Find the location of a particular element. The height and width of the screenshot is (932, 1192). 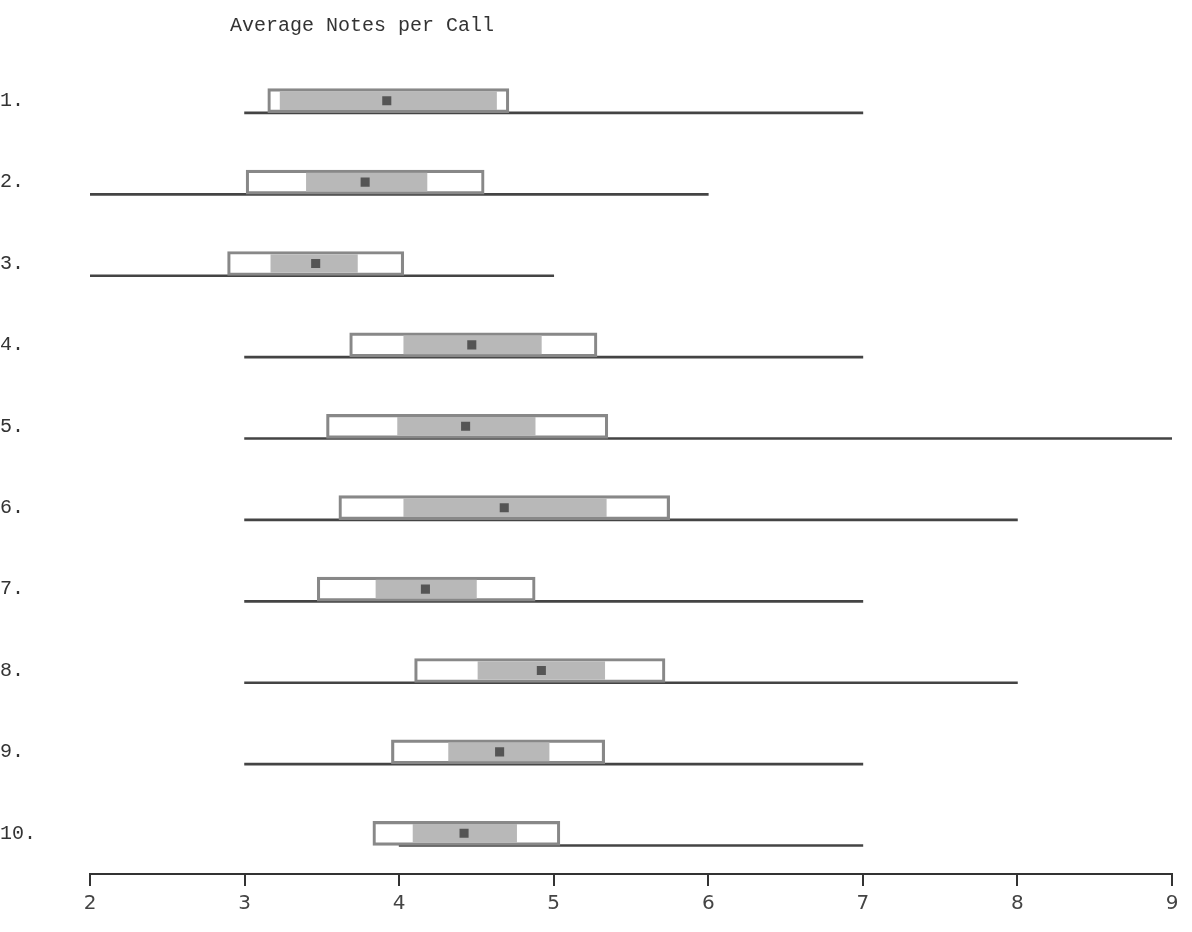

y-tick-label: 6. is located at coordinates (12, 507).